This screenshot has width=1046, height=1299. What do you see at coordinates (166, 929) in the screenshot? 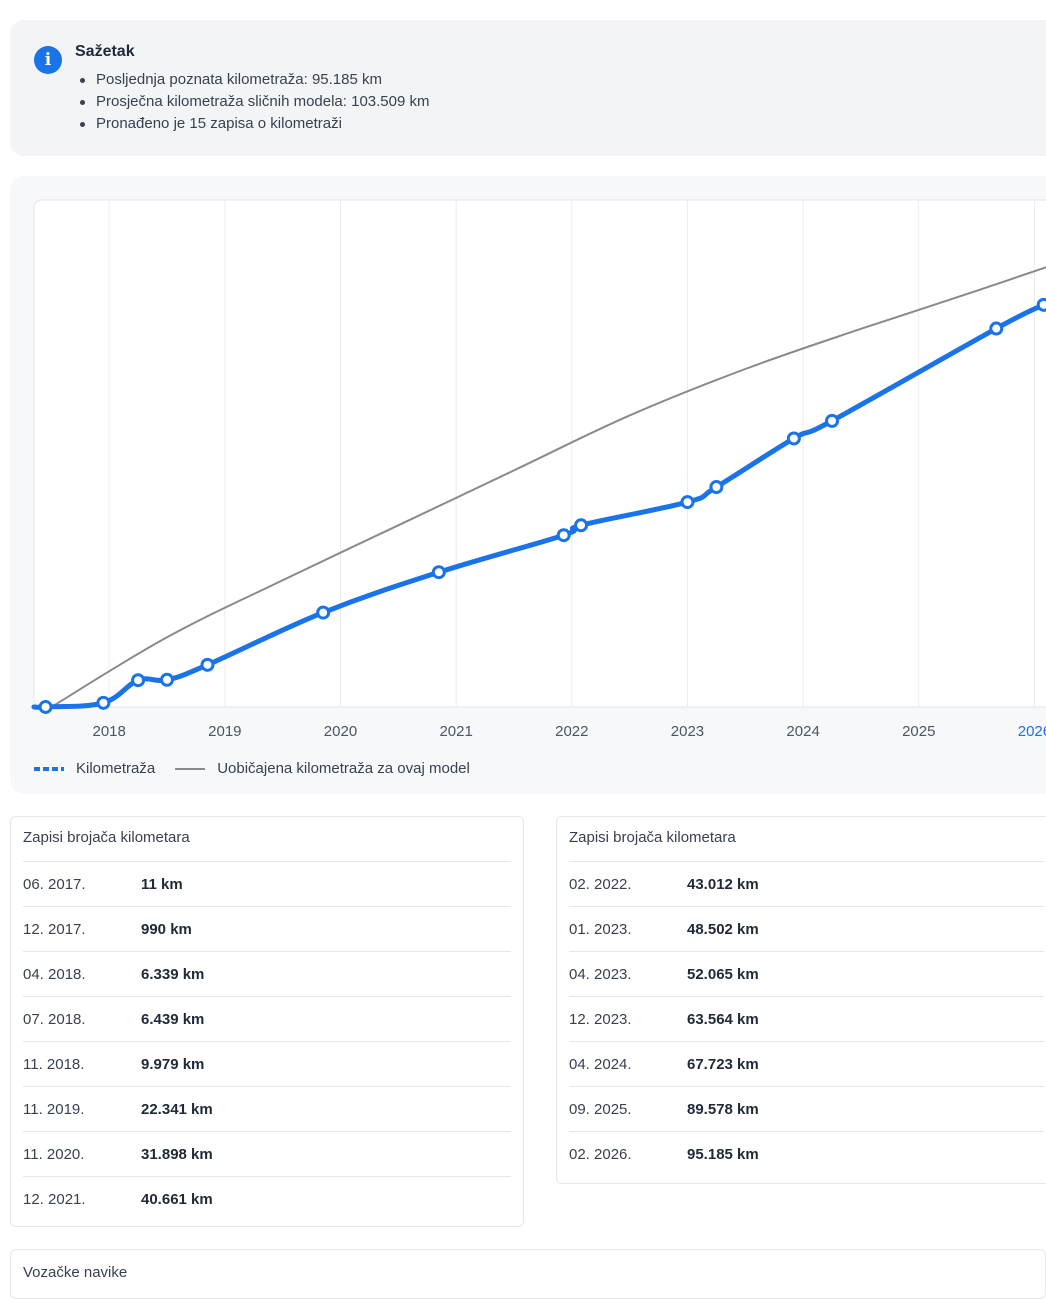
I see `record-mileage: 990 km` at bounding box center [166, 929].